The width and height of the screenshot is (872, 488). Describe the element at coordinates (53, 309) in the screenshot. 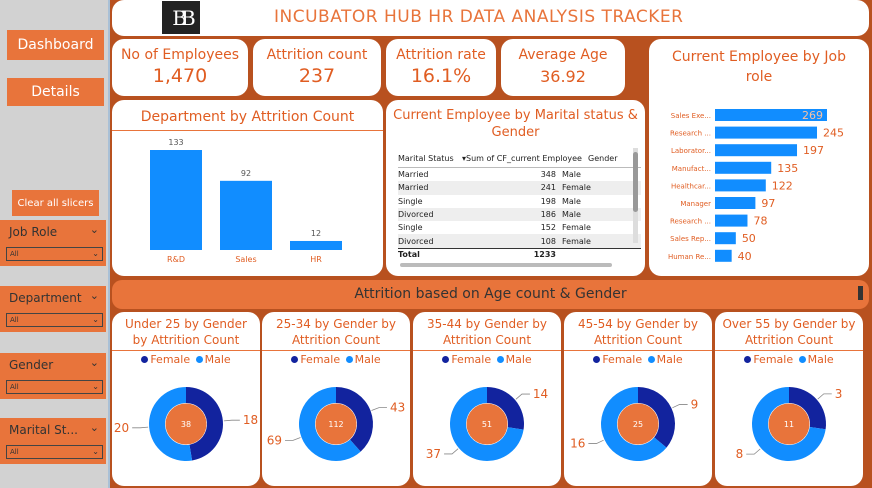

I see `slicer-department: Department ⌄ All ⌄` at that location.